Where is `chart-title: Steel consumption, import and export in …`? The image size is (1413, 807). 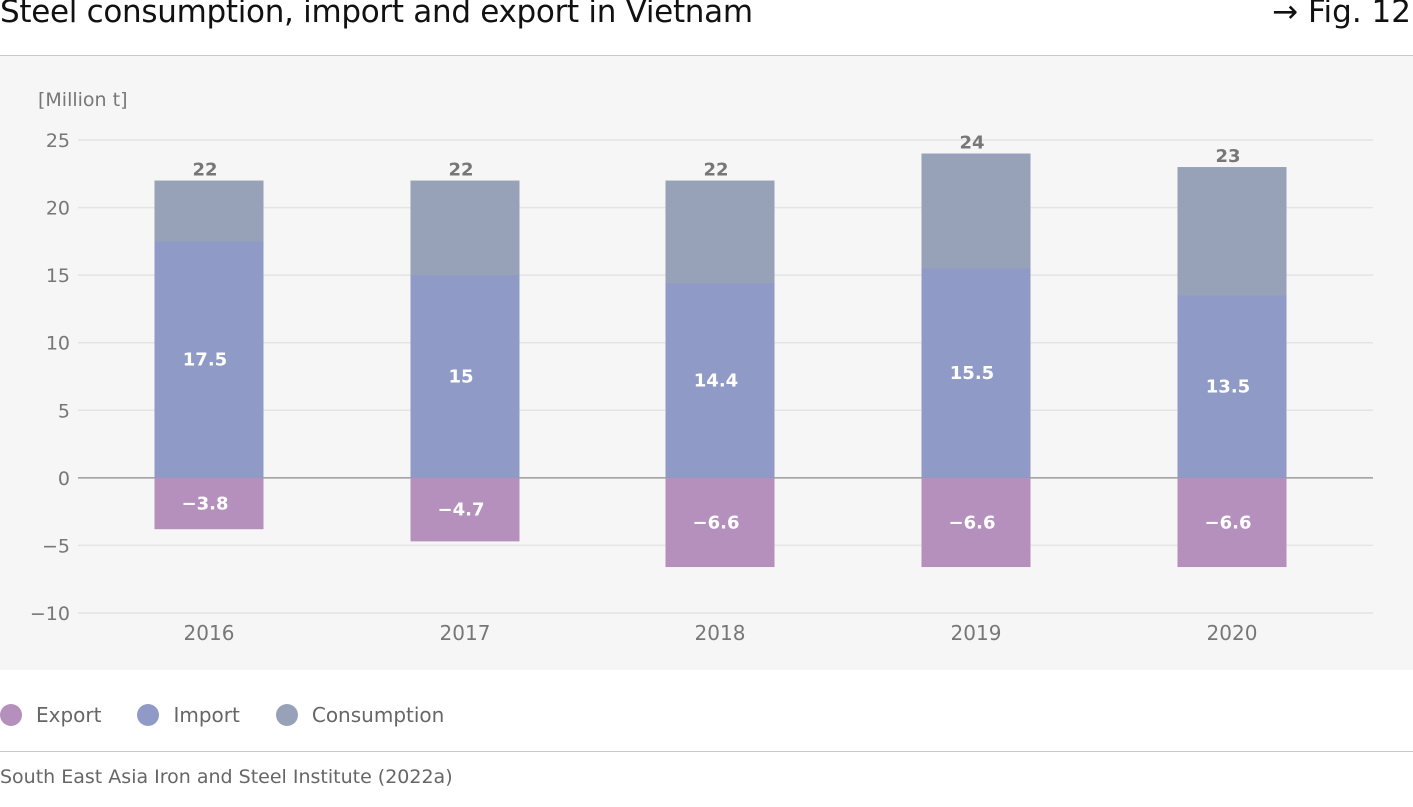
chart-title: Steel consumption, import and export in … is located at coordinates (376, 15).